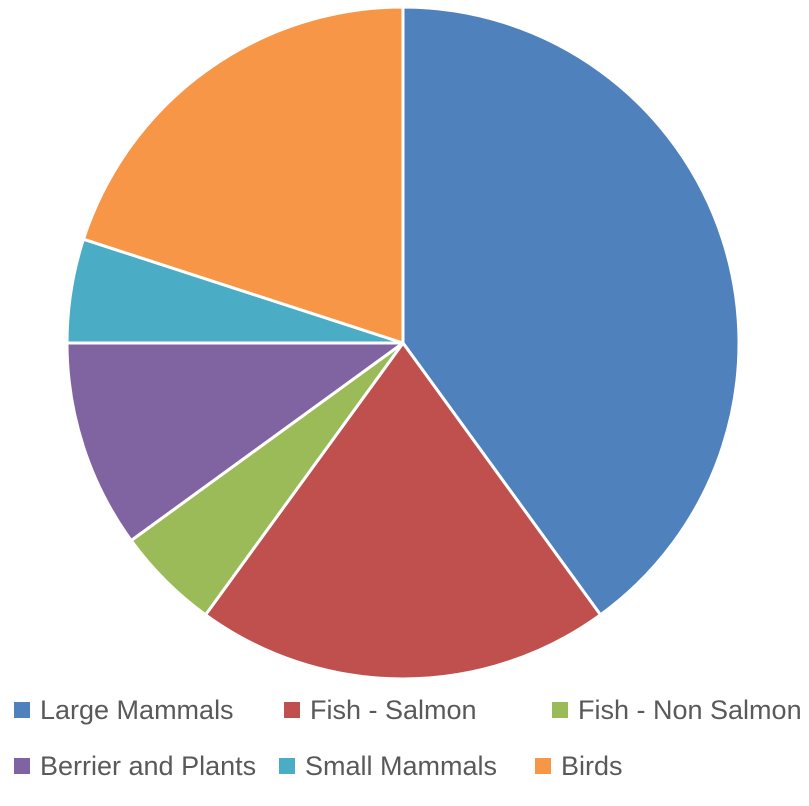 This screenshot has height=806, width=809. I want to click on legend-item-small-mammals: Small Mammals, so click(388, 766).